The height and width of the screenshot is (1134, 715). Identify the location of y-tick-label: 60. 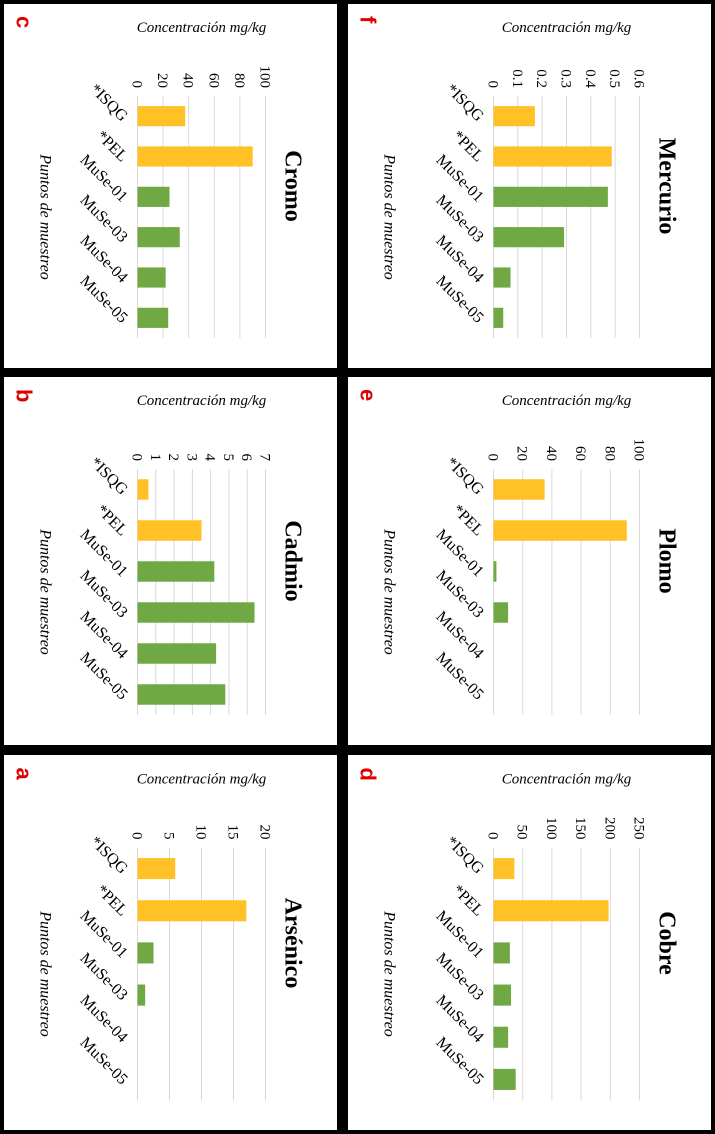
(580, 453).